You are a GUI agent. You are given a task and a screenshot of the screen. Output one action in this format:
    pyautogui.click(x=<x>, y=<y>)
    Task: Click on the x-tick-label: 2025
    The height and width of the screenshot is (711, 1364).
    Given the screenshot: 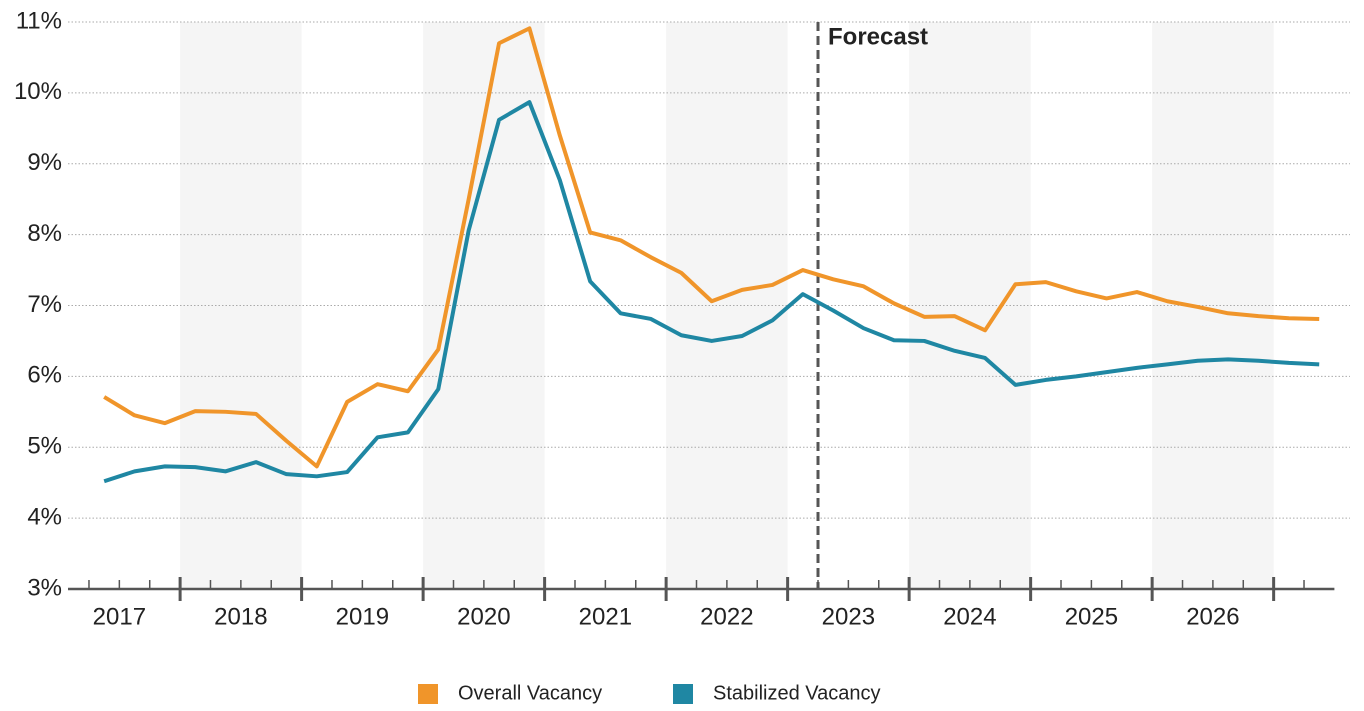 What is the action you would take?
    pyautogui.click(x=1091, y=616)
    